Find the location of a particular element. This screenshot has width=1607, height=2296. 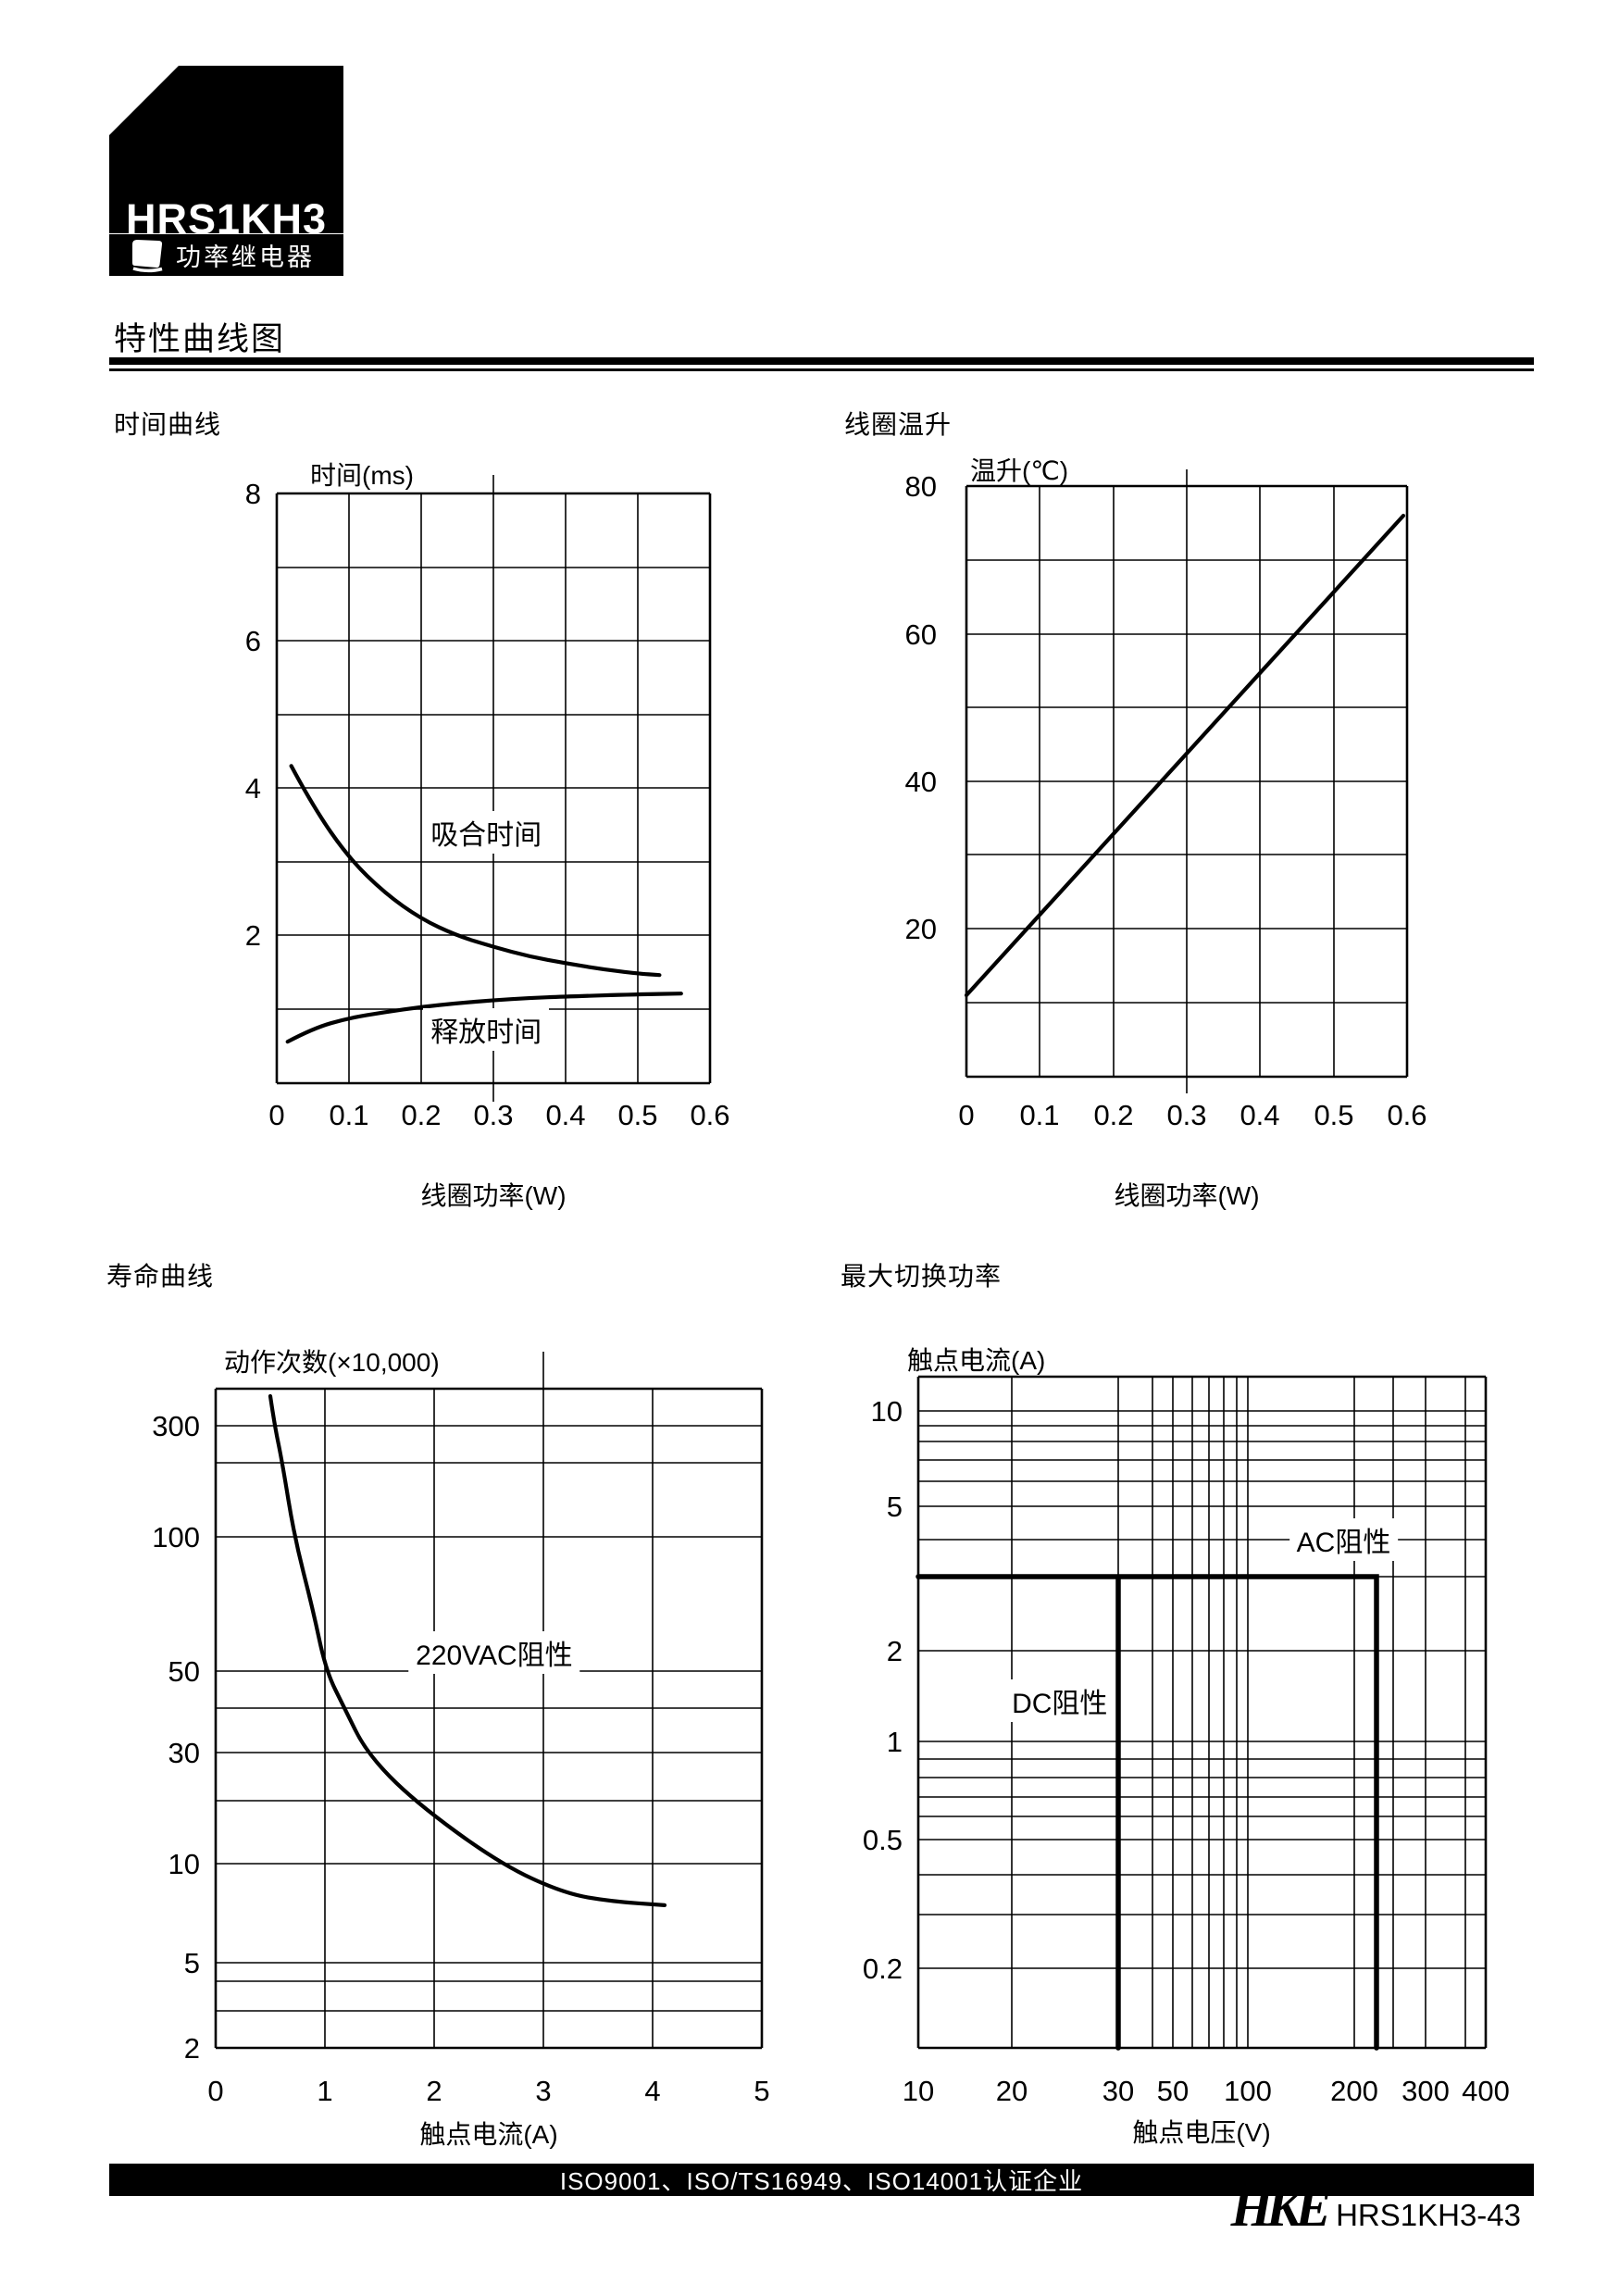

y-tick-label: 30 is located at coordinates (184, 1753).